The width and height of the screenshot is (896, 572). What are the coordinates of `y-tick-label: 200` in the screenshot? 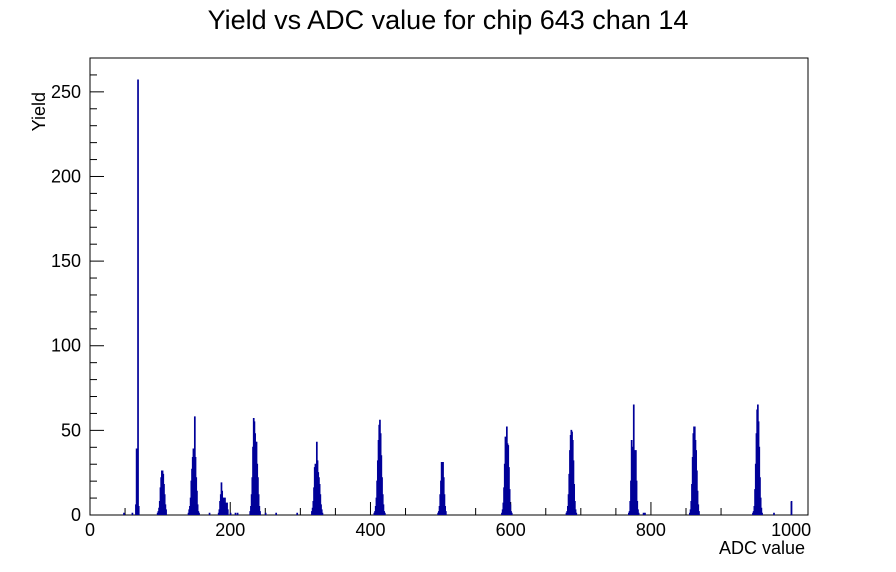 It's located at (66, 176).